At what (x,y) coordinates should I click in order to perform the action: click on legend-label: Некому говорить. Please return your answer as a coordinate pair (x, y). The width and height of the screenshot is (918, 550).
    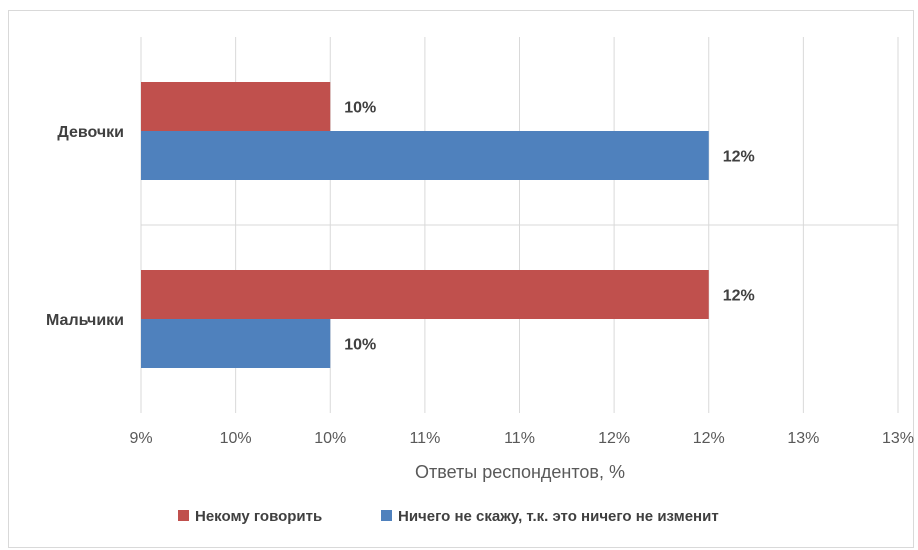
    Looking at the image, I should click on (258, 516).